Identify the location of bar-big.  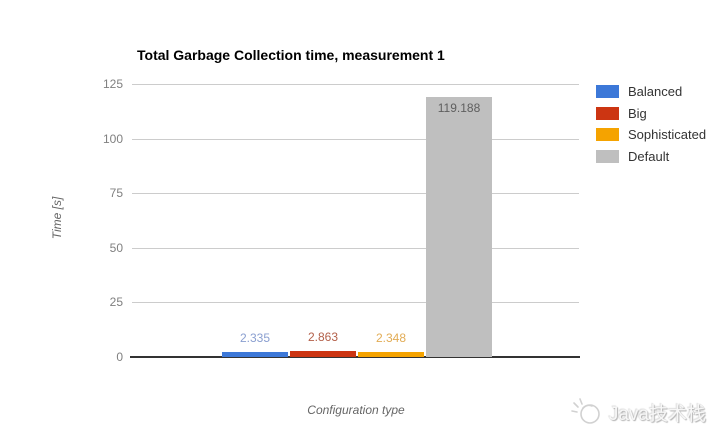
(323, 354).